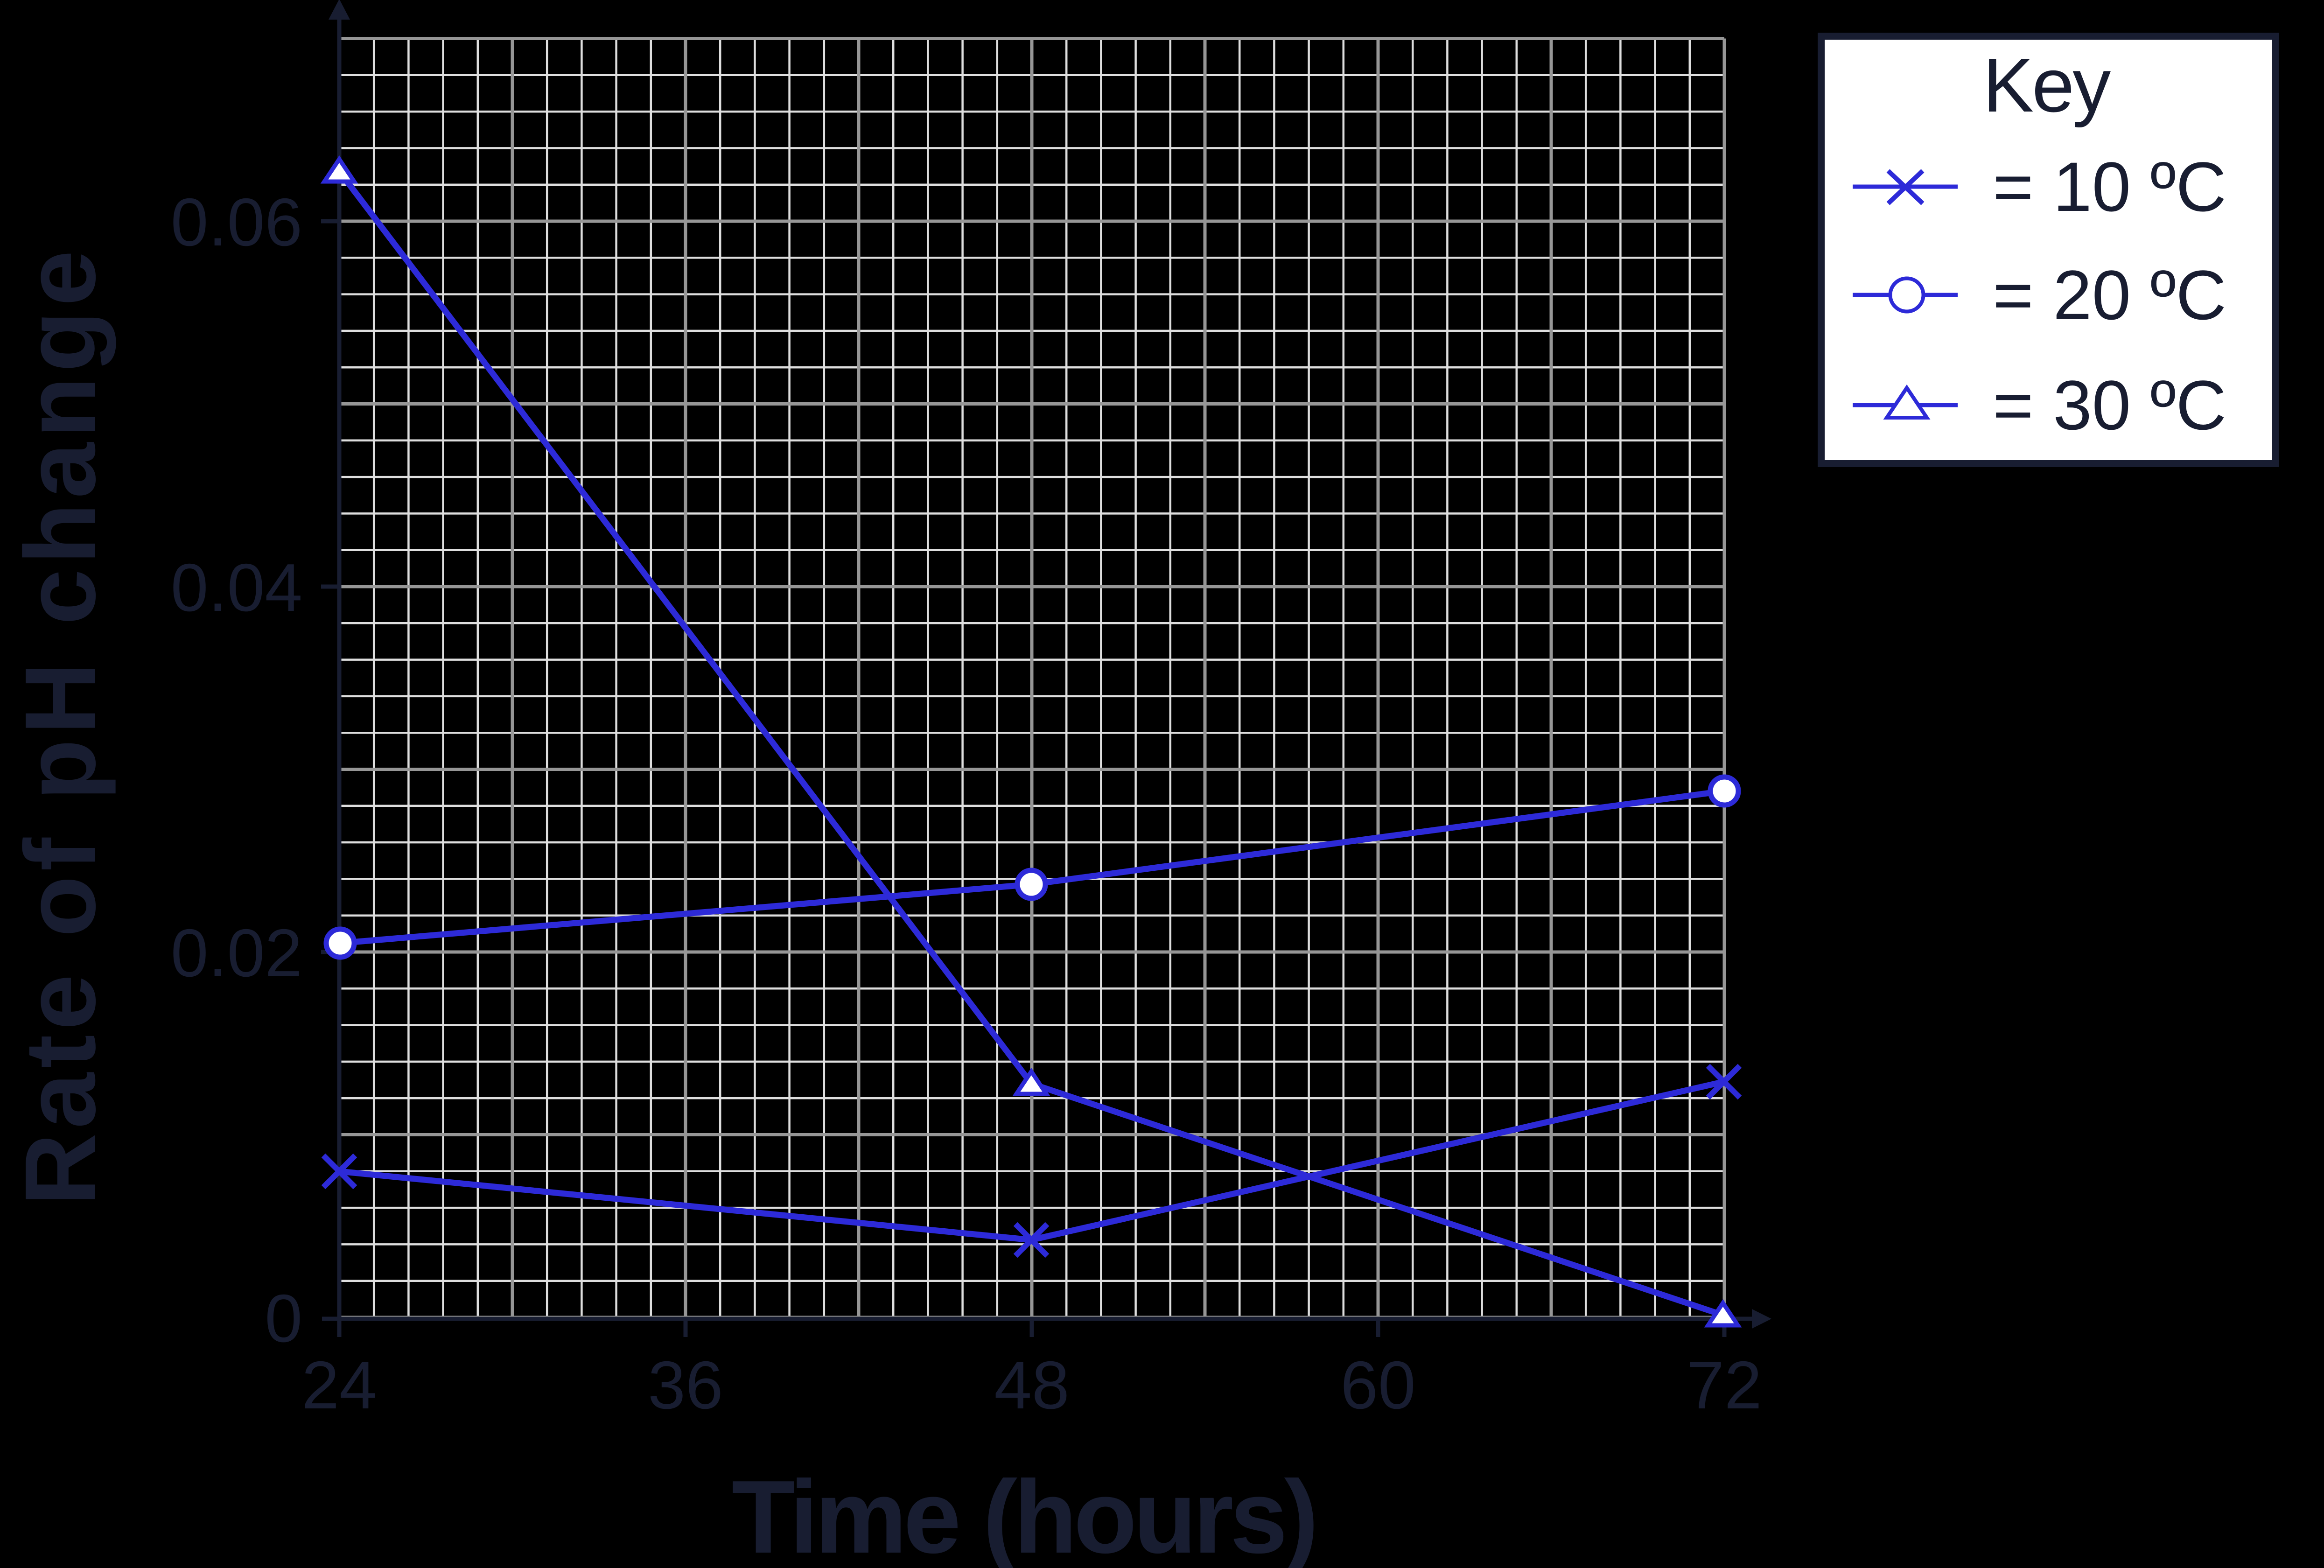 The width and height of the screenshot is (2324, 1568). Describe the element at coordinates (60, 725) in the screenshot. I see `svg-text: Rate of pH change` at that location.